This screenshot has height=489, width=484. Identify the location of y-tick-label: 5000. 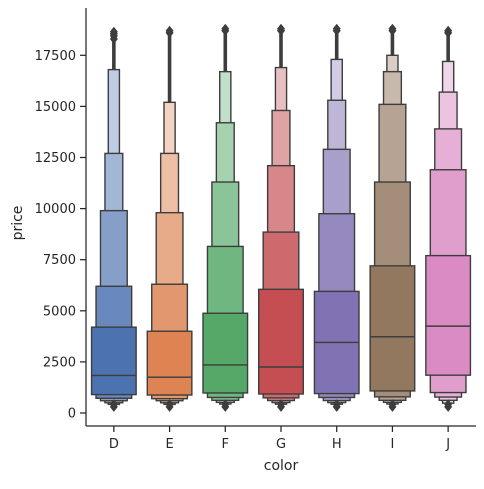
(59, 311).